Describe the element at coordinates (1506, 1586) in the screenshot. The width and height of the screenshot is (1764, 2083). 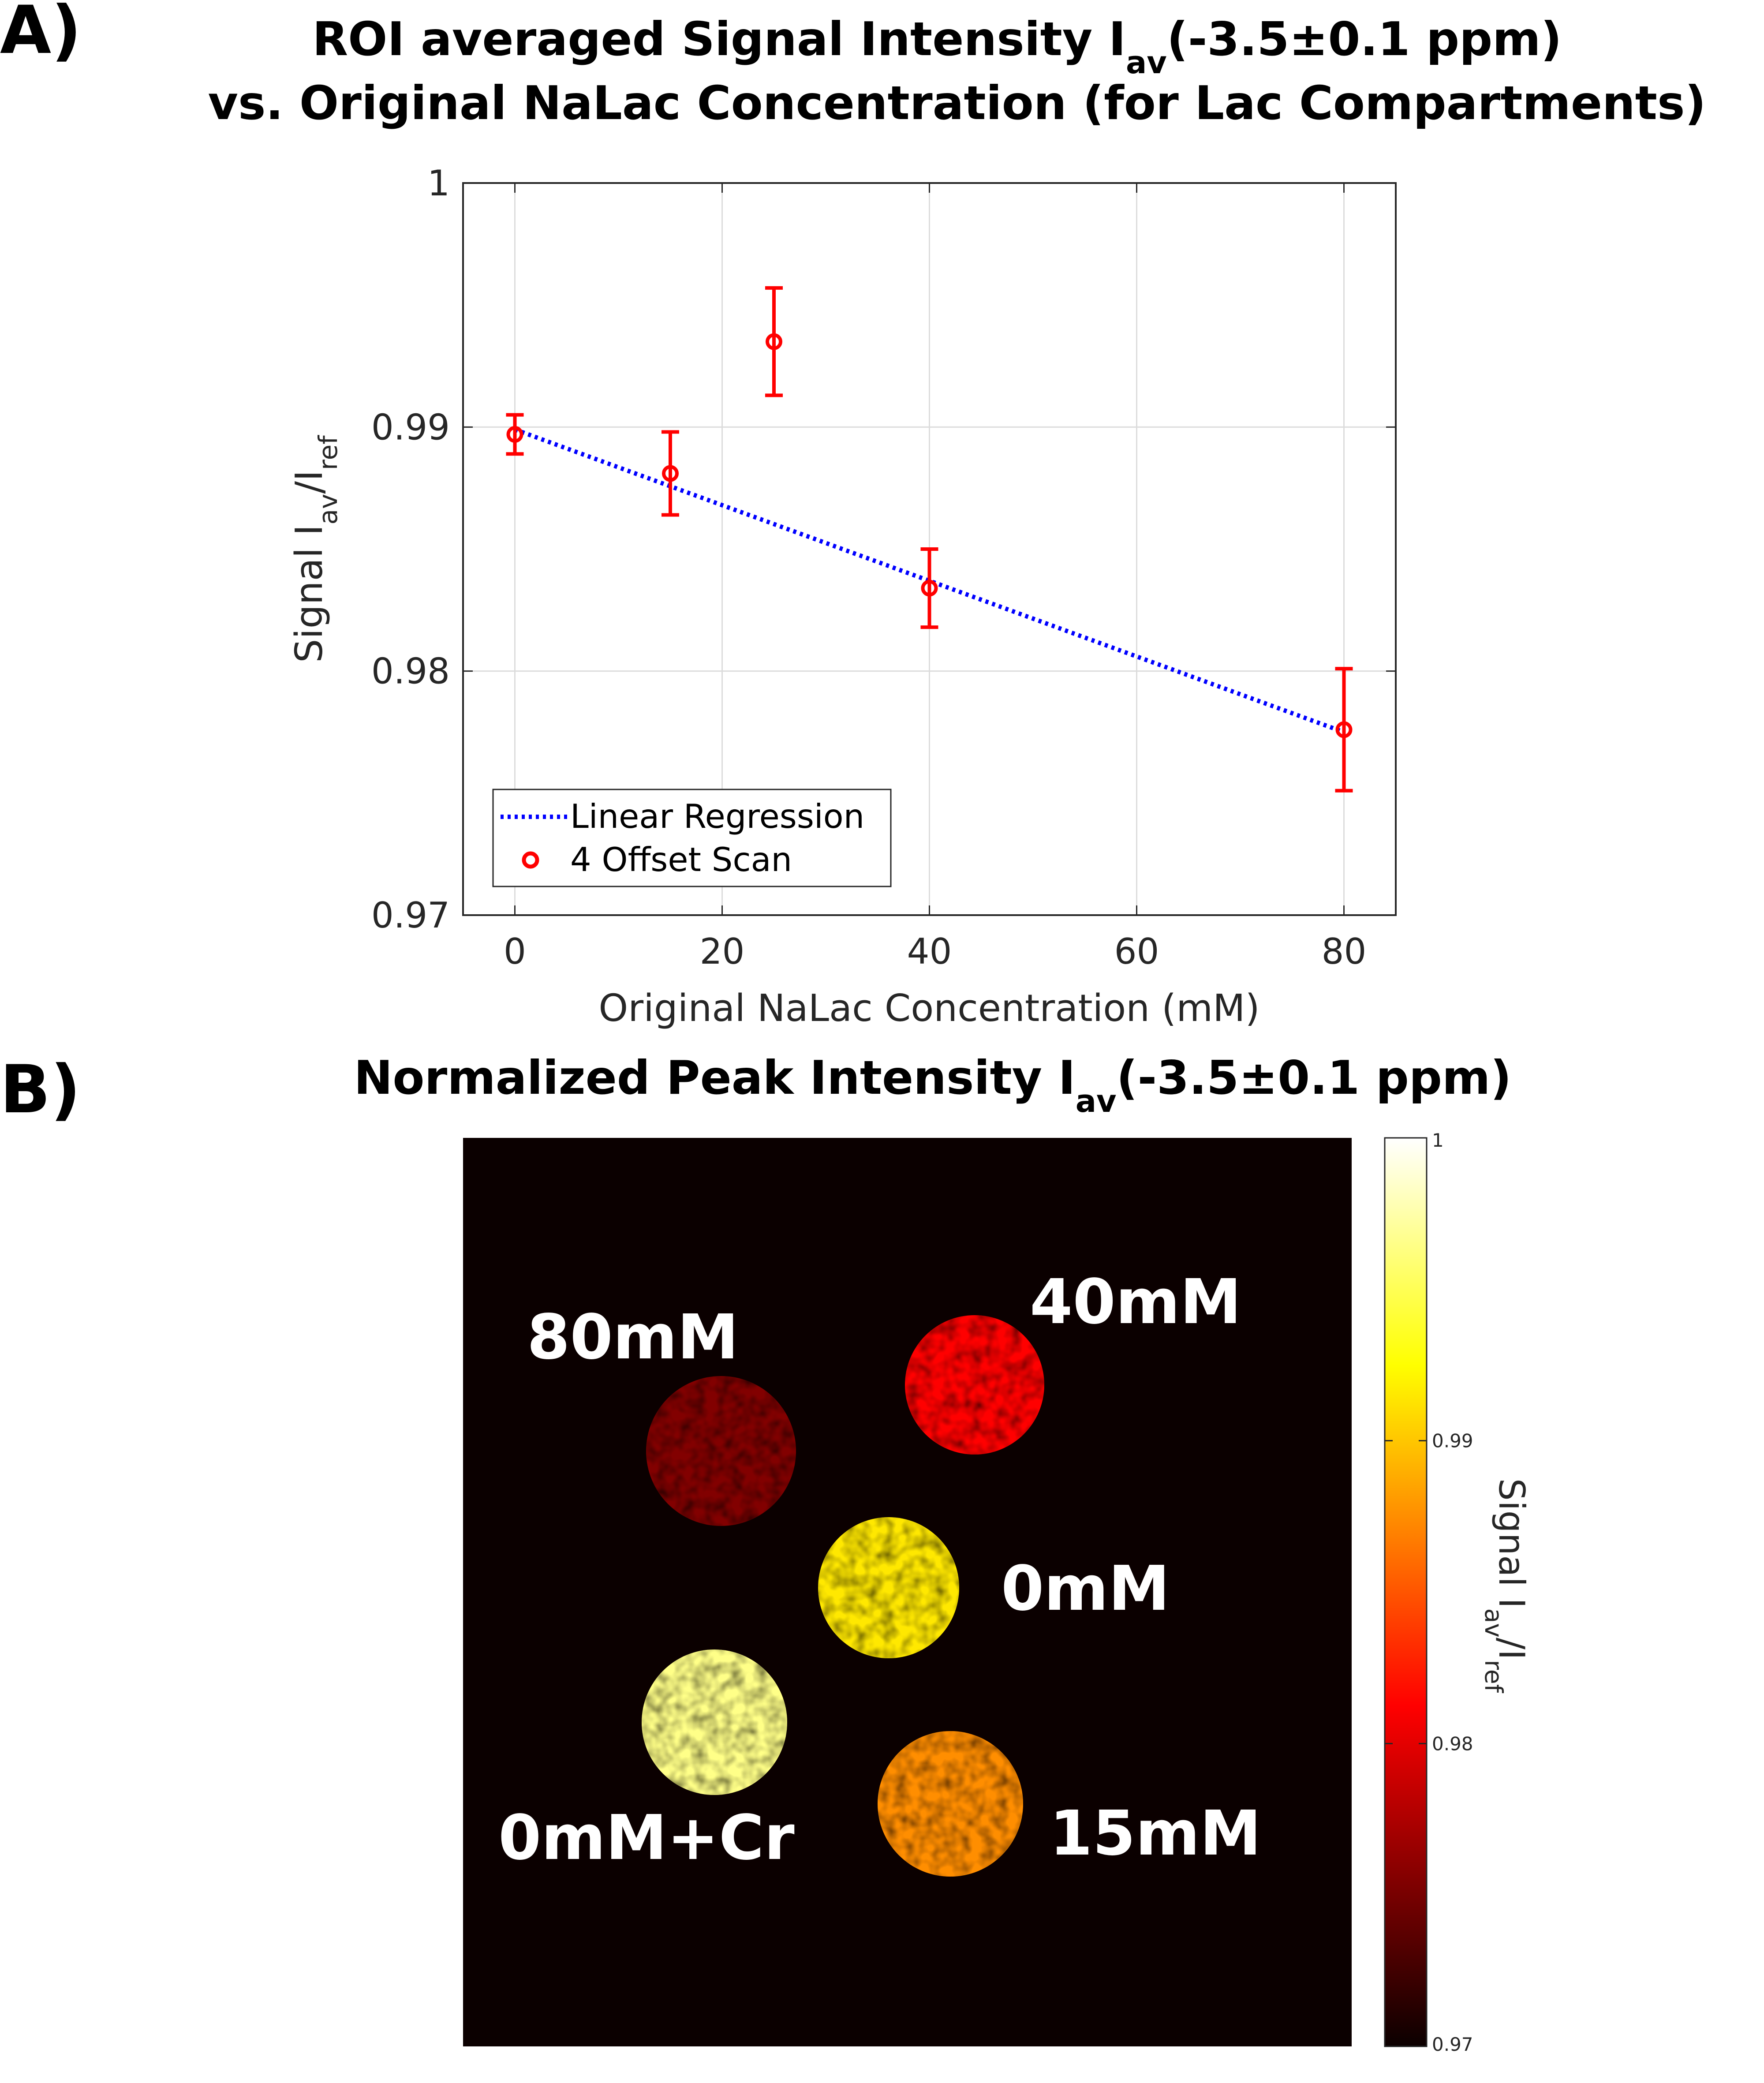
I see `colorbar-label: Signal Iav/Iref` at that location.